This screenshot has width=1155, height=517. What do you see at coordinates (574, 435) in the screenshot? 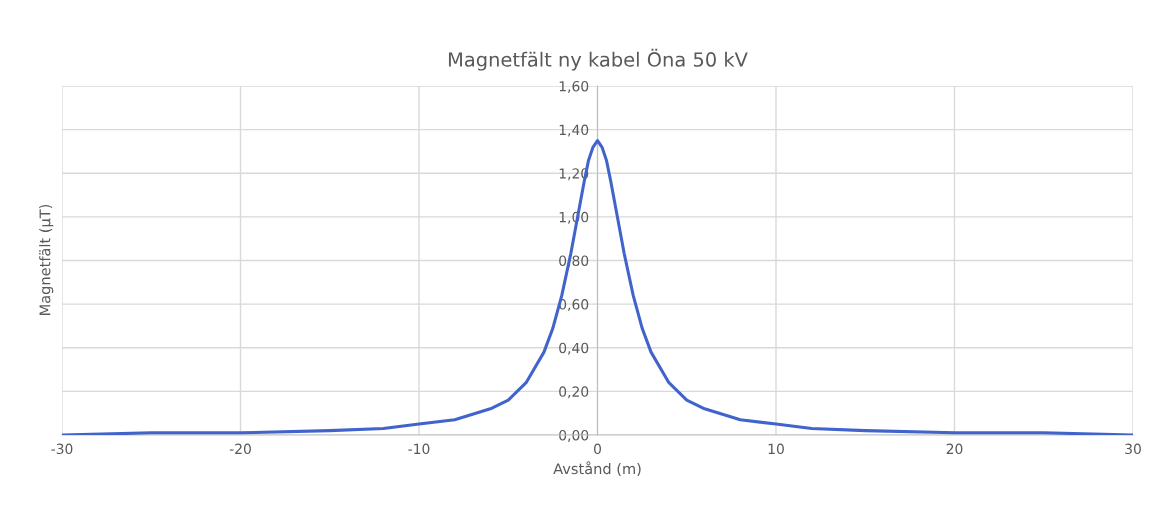
I see `y-tick-label: 0,00` at bounding box center [574, 435].